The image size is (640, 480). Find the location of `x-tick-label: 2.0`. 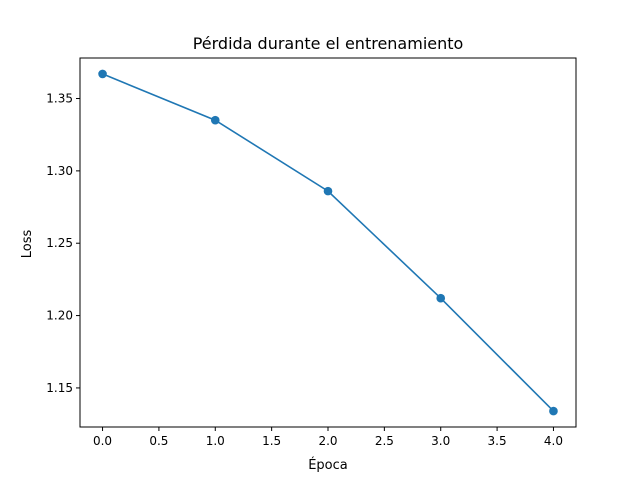

x-tick-label: 2.0 is located at coordinates (327, 441).